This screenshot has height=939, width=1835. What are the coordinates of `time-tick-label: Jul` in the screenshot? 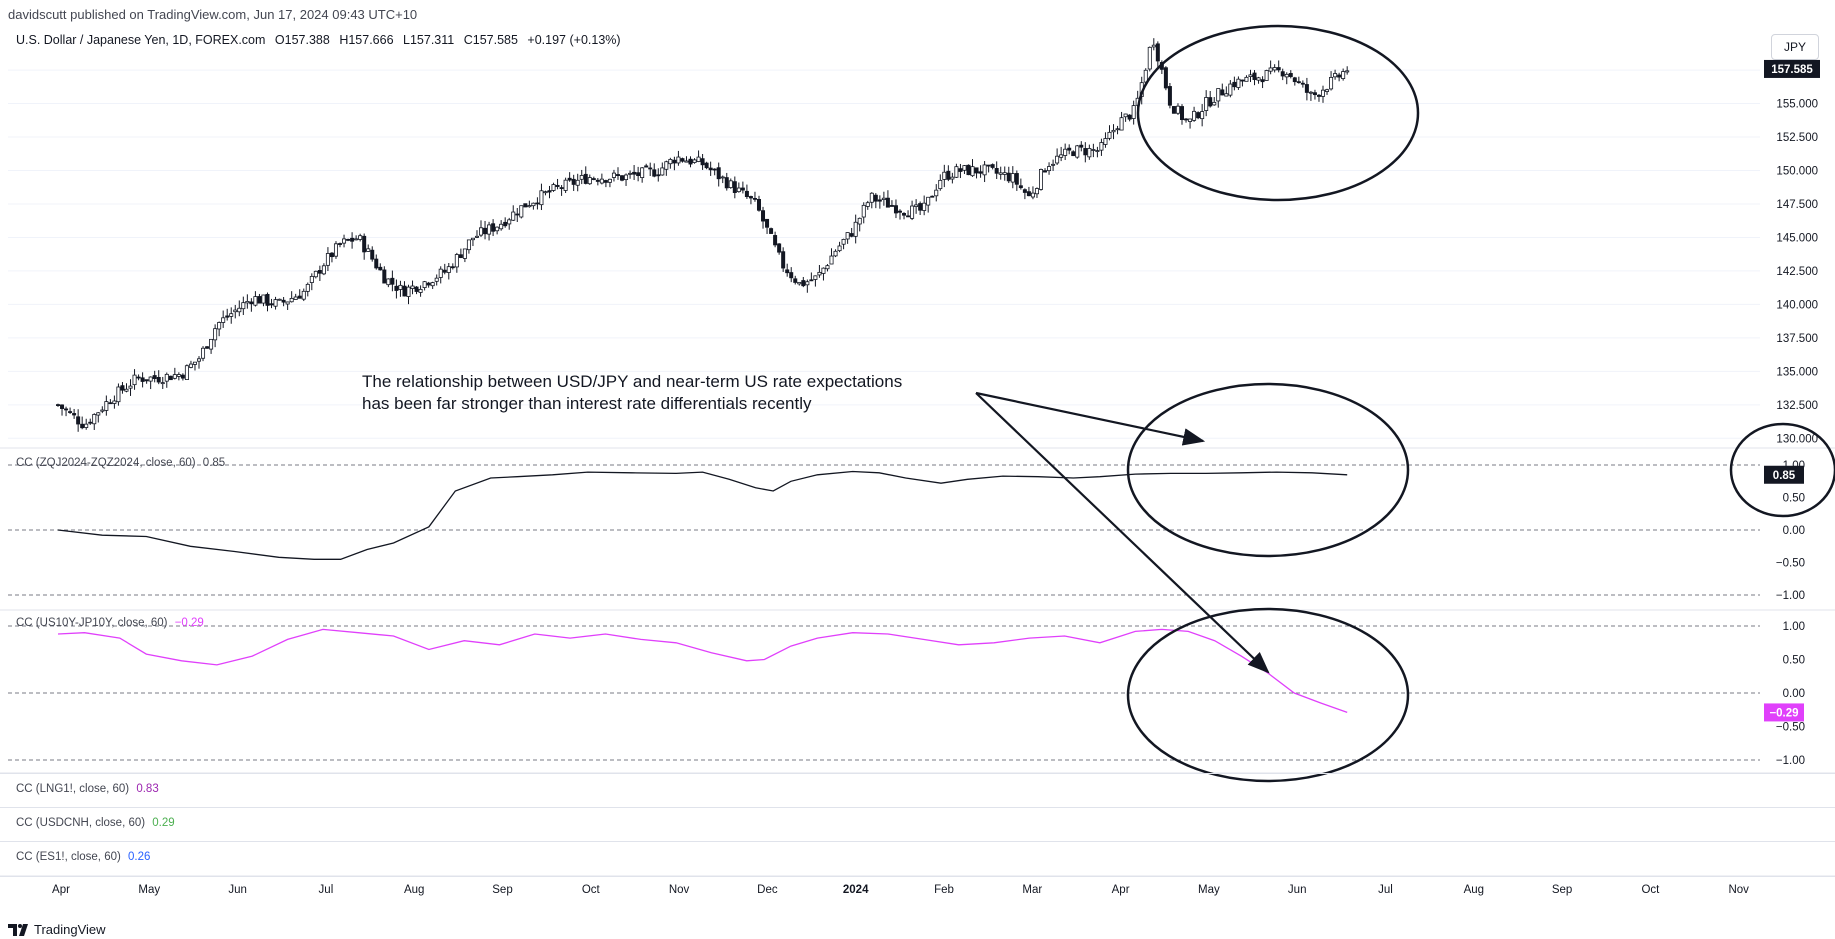 It's located at (1385, 890).